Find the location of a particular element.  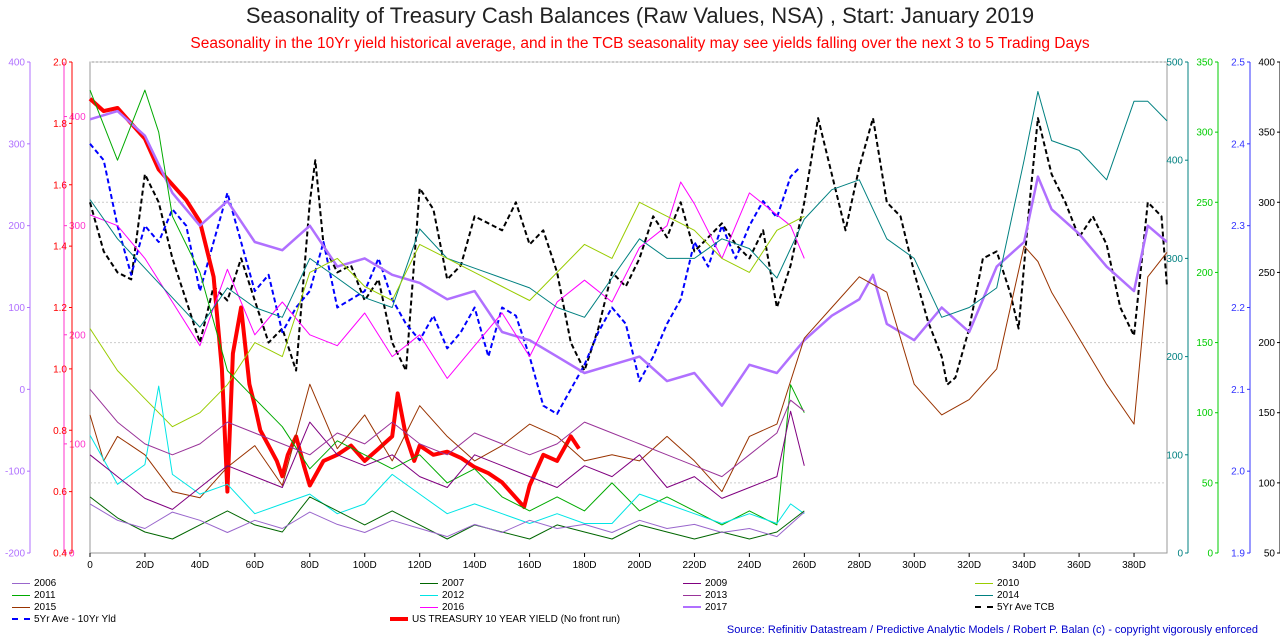

legend-item: 2013 is located at coordinates (705, 595).